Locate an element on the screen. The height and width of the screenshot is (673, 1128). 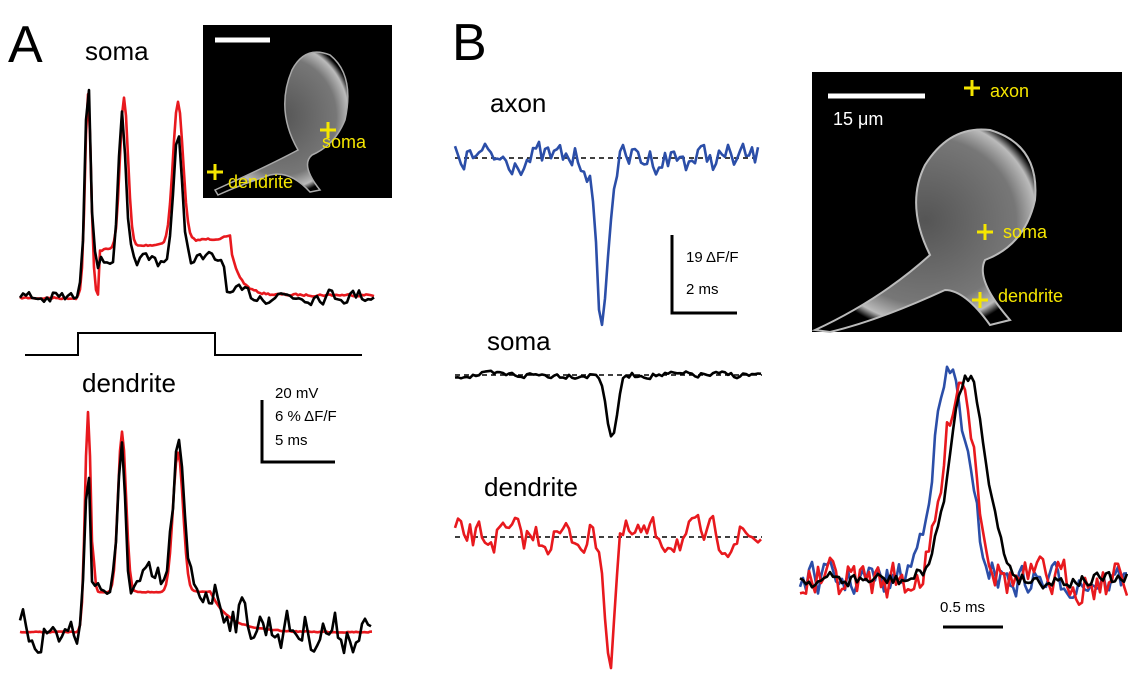
scale-label: 20 mV is located at coordinates (296, 393).